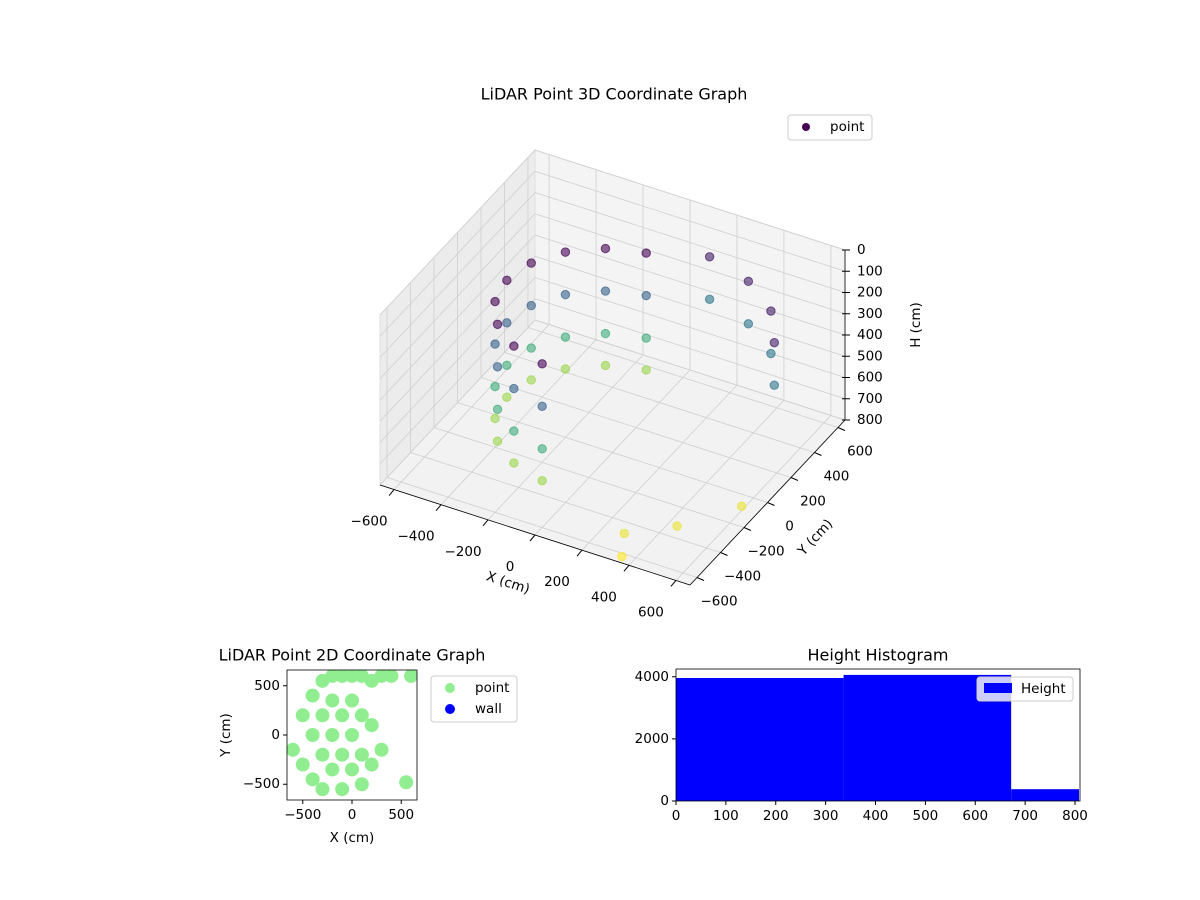 This screenshot has width=1200, height=900. What do you see at coordinates (614, 94) in the screenshot?
I see `chart-title: LiDAR Point 3D Coordinate Graph` at bounding box center [614, 94].